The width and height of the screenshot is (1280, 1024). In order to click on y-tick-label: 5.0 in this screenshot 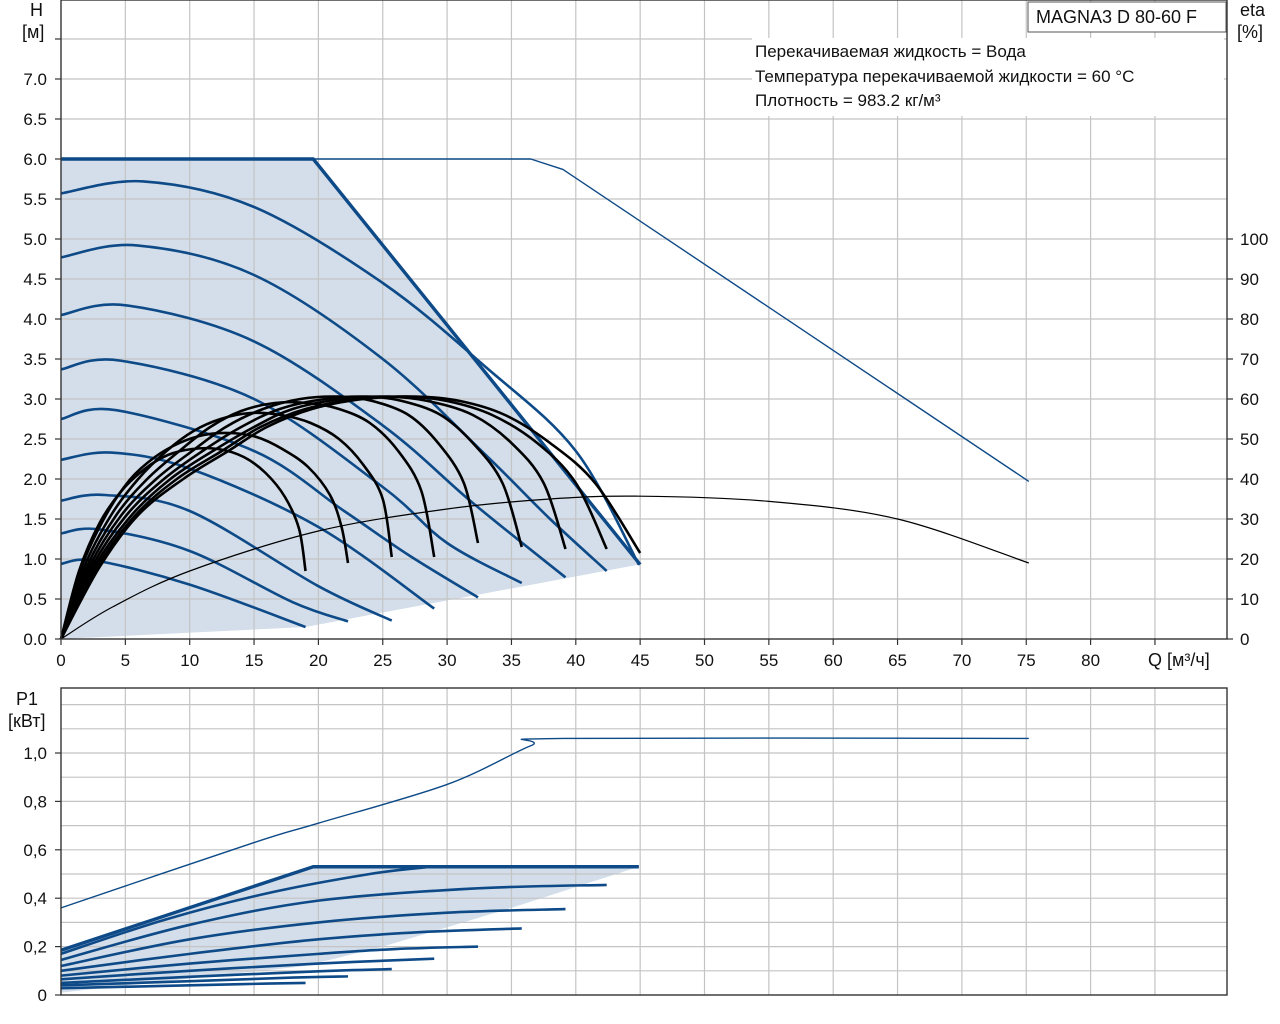, I will do `click(35, 239)`.